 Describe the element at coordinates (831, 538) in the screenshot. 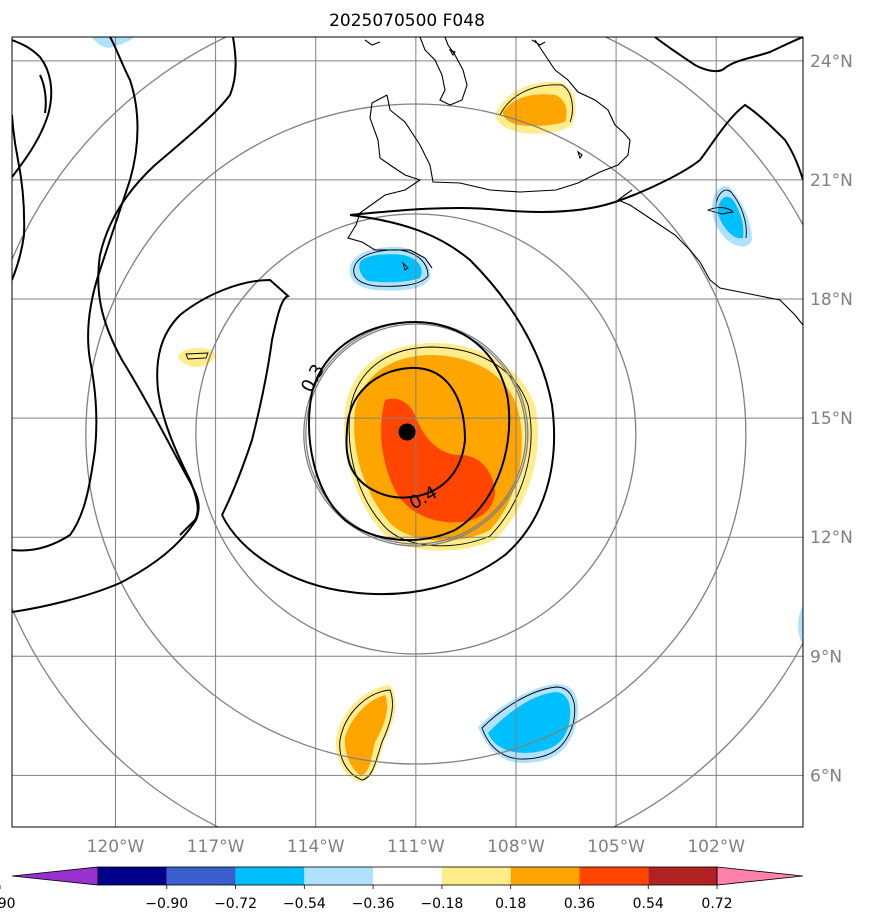

I see `lat-label-4: 12°N` at that location.